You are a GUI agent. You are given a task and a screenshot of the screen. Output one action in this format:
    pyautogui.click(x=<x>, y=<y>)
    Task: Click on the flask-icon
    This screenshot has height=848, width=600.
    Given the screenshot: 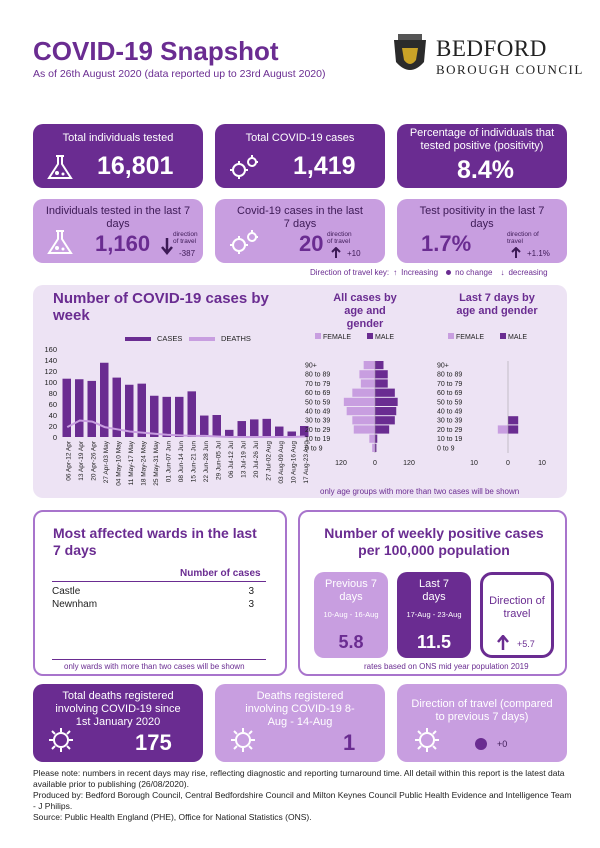 What is the action you would take?
    pyautogui.click(x=60, y=242)
    